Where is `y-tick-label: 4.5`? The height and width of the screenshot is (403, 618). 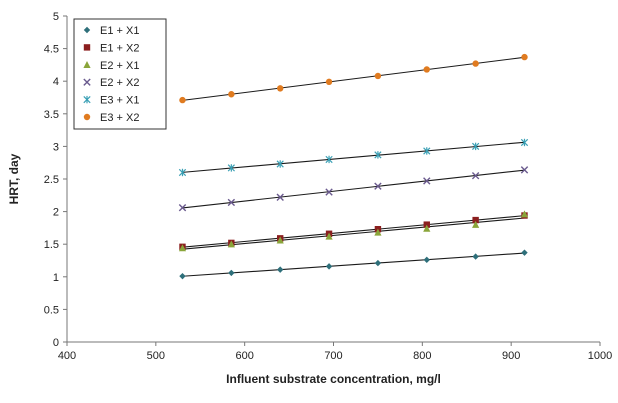
y-tick-label: 4.5 is located at coordinates (51, 50).